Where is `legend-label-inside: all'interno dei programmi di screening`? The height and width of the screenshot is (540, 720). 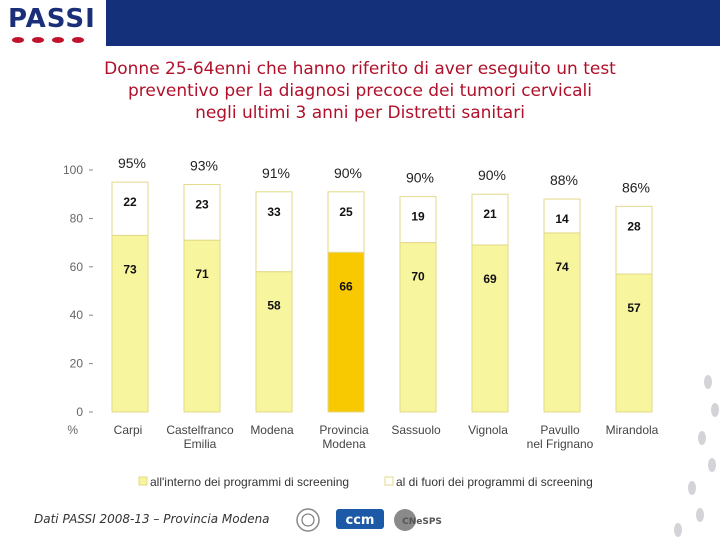 legend-label-inside: all'interno dei programmi di screening is located at coordinates (249, 482).